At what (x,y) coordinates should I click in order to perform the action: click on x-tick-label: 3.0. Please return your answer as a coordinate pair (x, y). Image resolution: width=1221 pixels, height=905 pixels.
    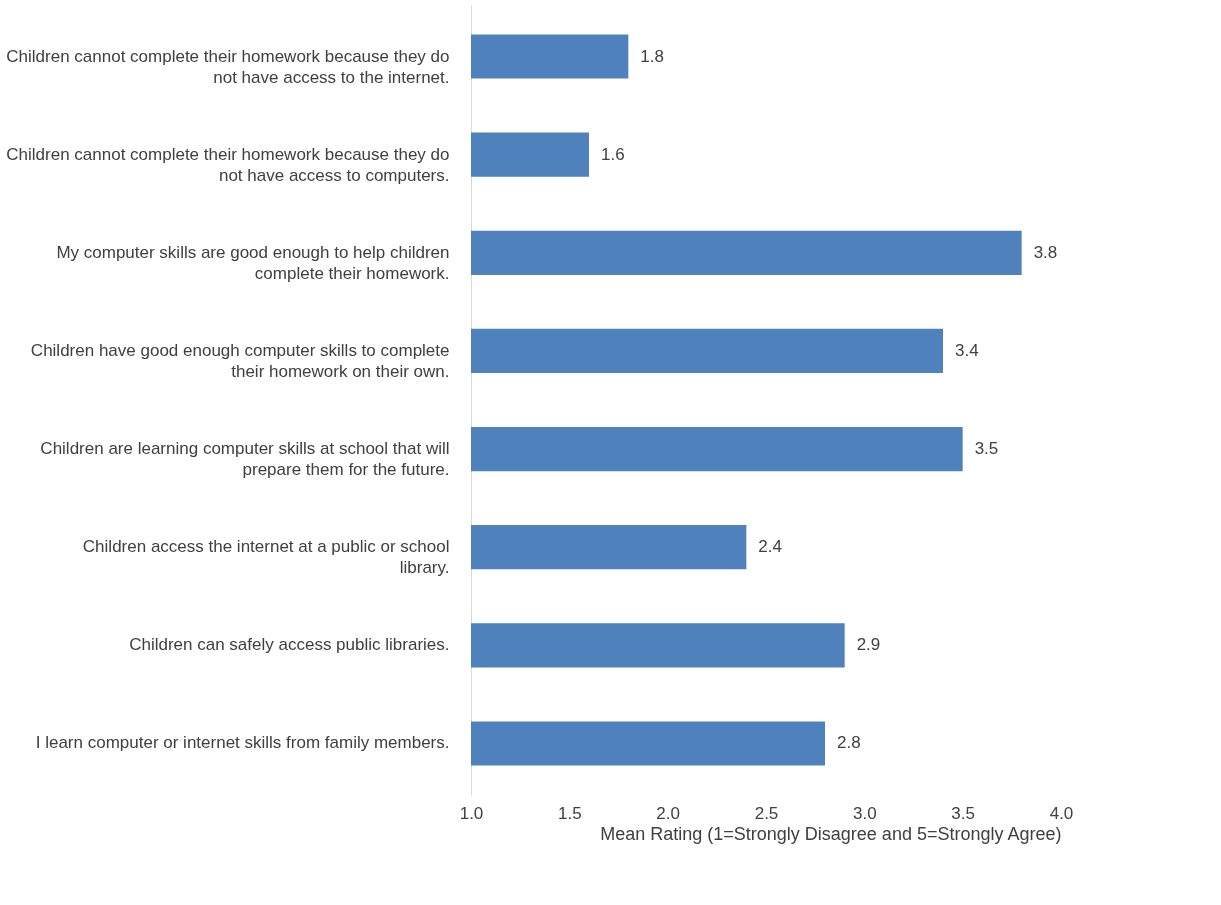
    Looking at the image, I should click on (865, 813).